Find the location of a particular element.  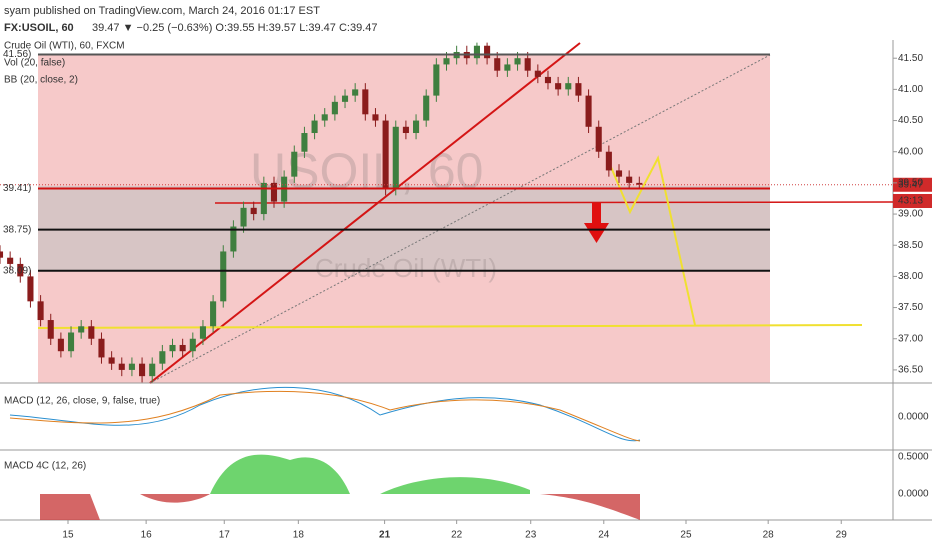

y-tick-label: 41.50 is located at coordinates (910, 58).